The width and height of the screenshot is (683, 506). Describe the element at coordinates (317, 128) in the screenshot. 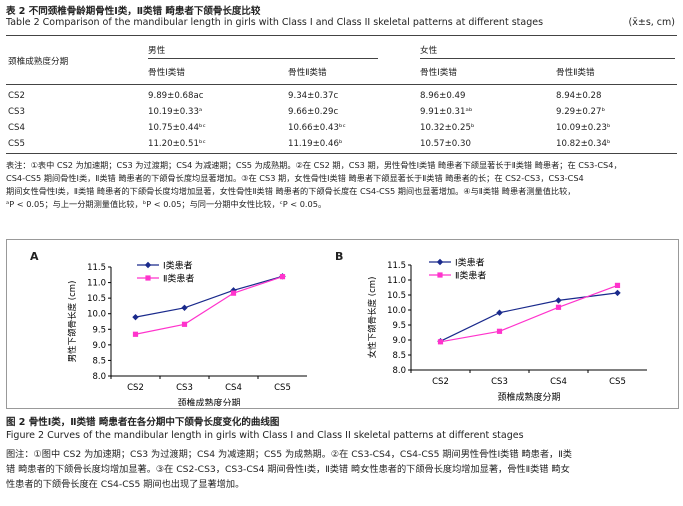

I see `cell: 10.66±0.43ᵇᶜ` at that location.